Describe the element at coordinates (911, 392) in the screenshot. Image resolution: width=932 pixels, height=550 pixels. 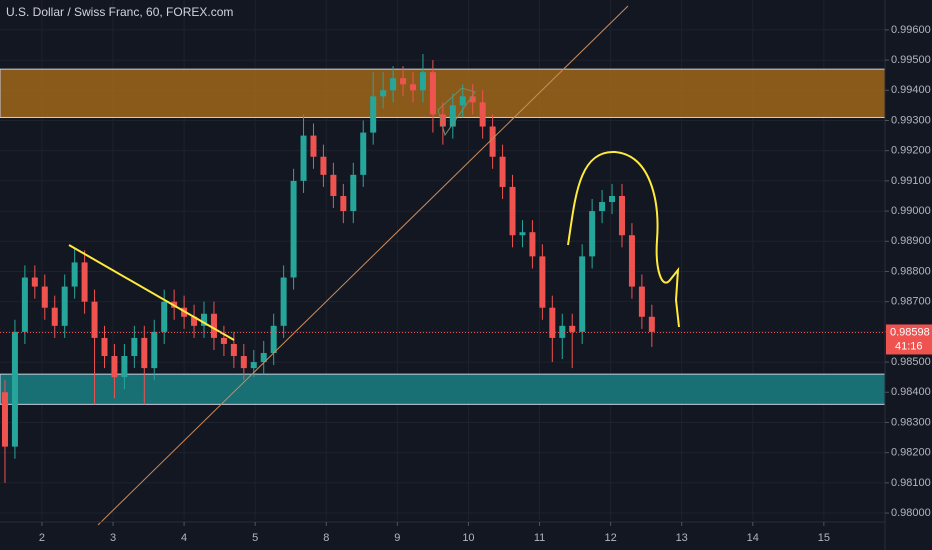
I see `y-tick-label: 0.98400` at that location.